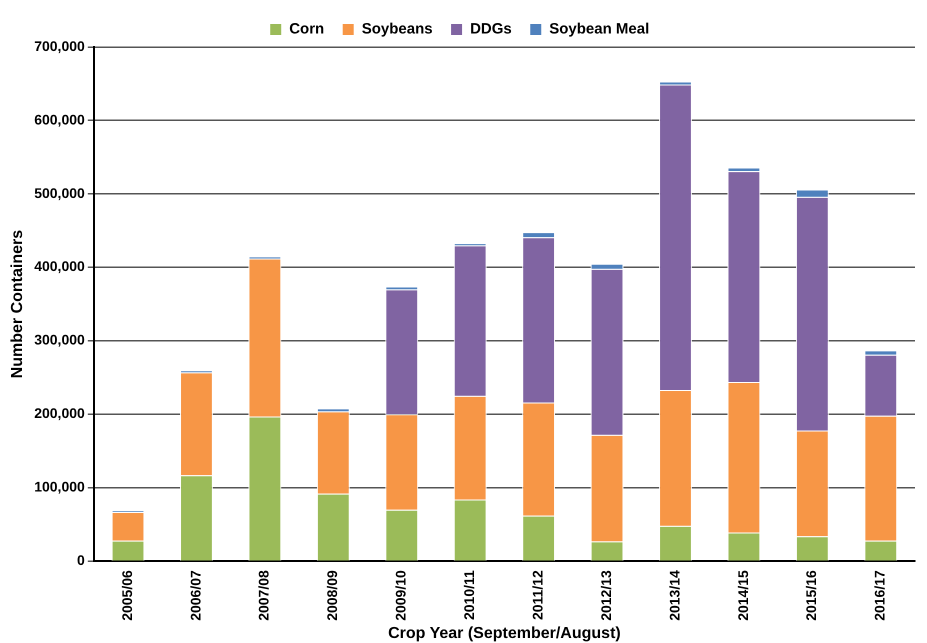  Describe the element at coordinates (60, 46) in the screenshot. I see `y-tick-label: 700,000` at that location.